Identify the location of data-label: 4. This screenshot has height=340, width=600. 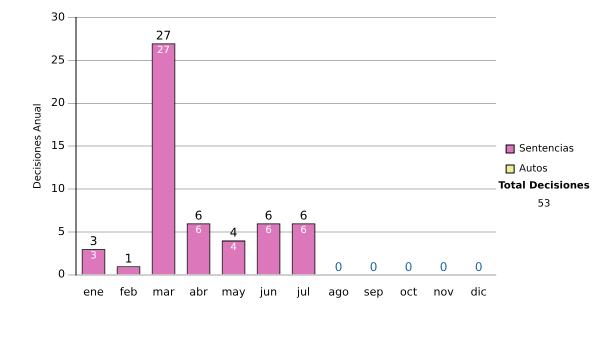
(233, 248).